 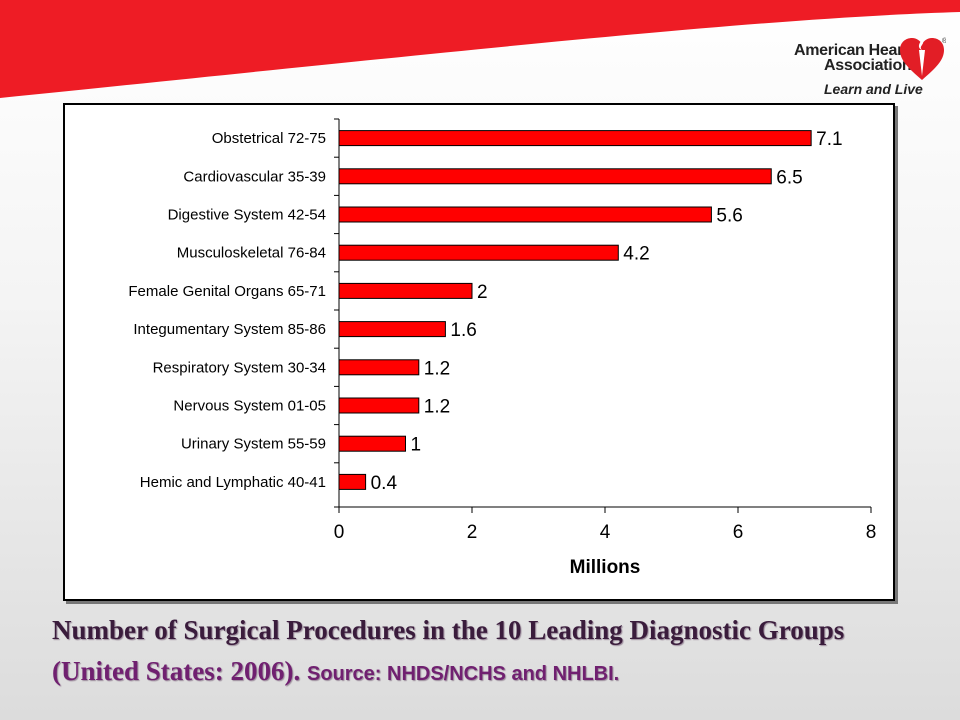 What do you see at coordinates (851, 50) in the screenshot?
I see `logo-line-1: American Heart` at bounding box center [851, 50].